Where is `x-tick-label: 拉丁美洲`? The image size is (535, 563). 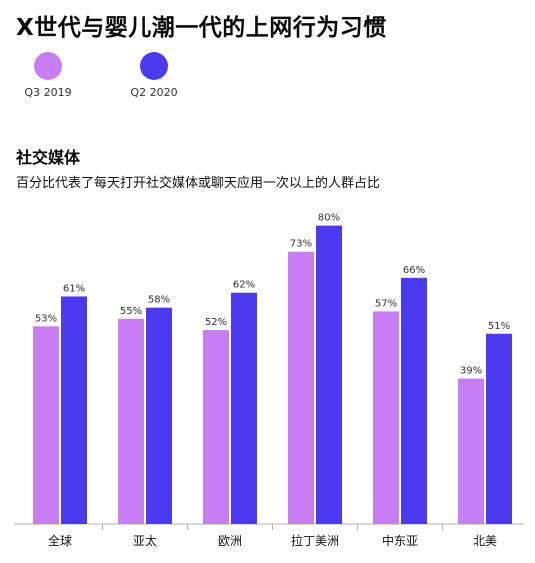 x-tick-label: 拉丁美洲 is located at coordinates (315, 540).